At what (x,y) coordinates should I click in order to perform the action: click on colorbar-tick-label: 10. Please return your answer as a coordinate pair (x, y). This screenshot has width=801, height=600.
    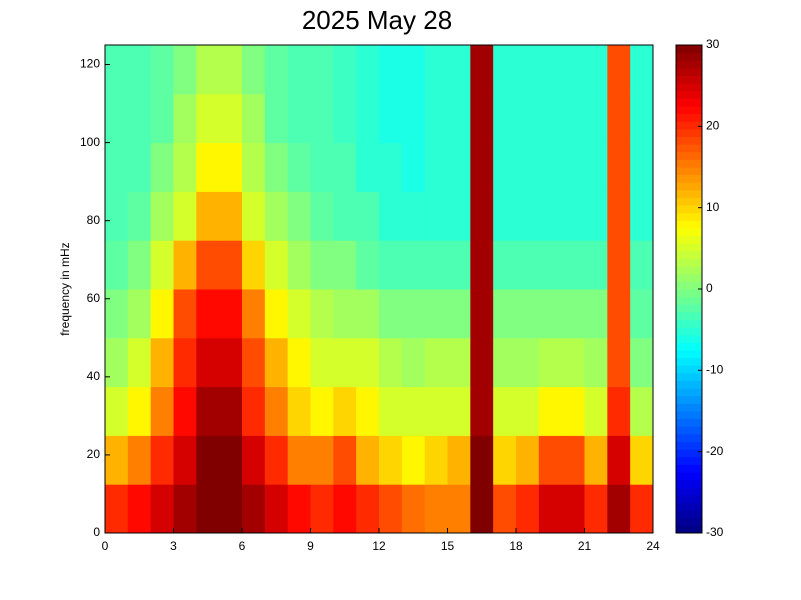
    Looking at the image, I should click on (713, 207).